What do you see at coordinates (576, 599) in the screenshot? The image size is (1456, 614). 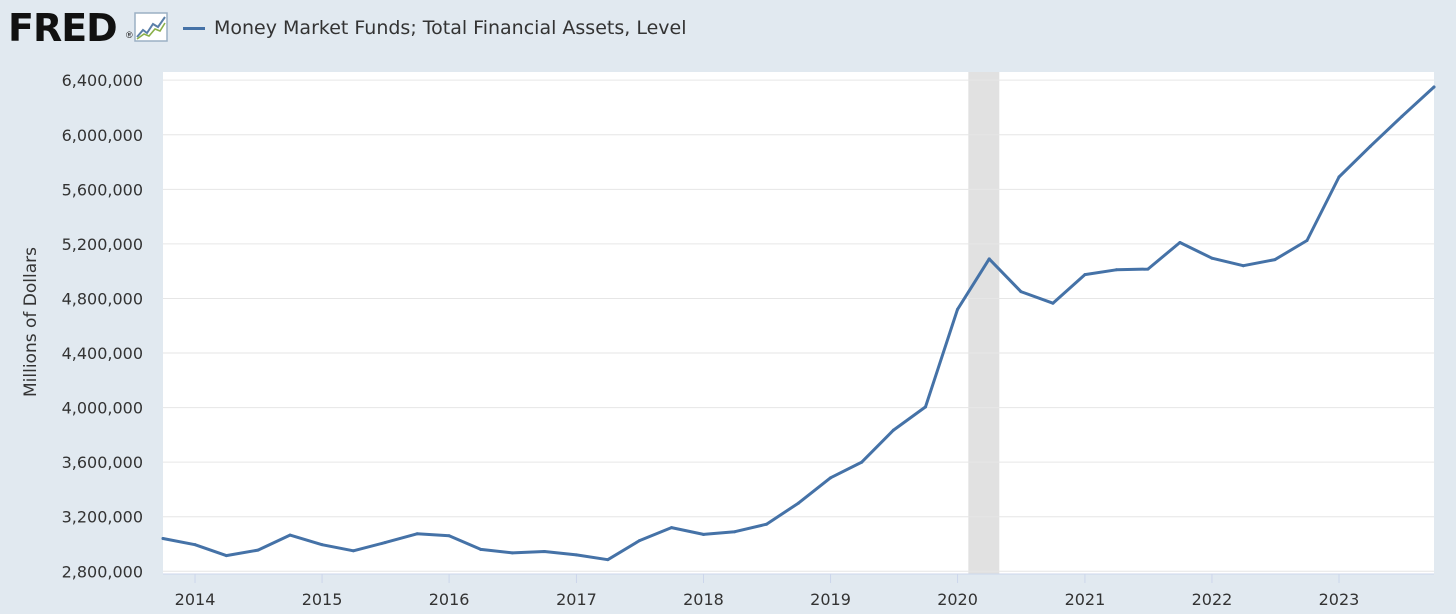 I see `x-tick-label: 2017` at bounding box center [576, 599].